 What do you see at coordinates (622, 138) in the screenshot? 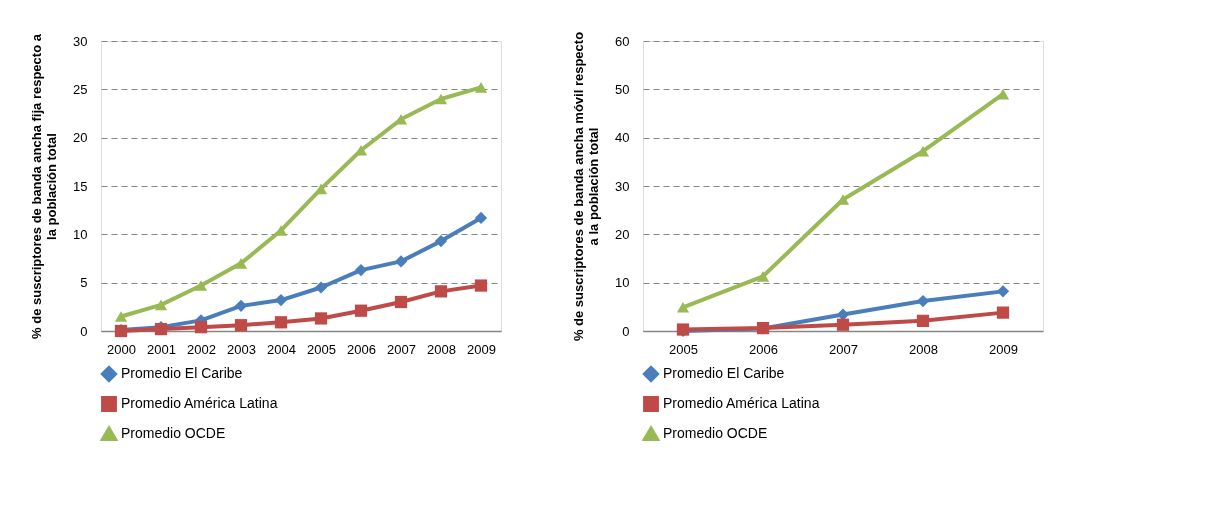
I see `y-tick-label: 40` at bounding box center [622, 138].